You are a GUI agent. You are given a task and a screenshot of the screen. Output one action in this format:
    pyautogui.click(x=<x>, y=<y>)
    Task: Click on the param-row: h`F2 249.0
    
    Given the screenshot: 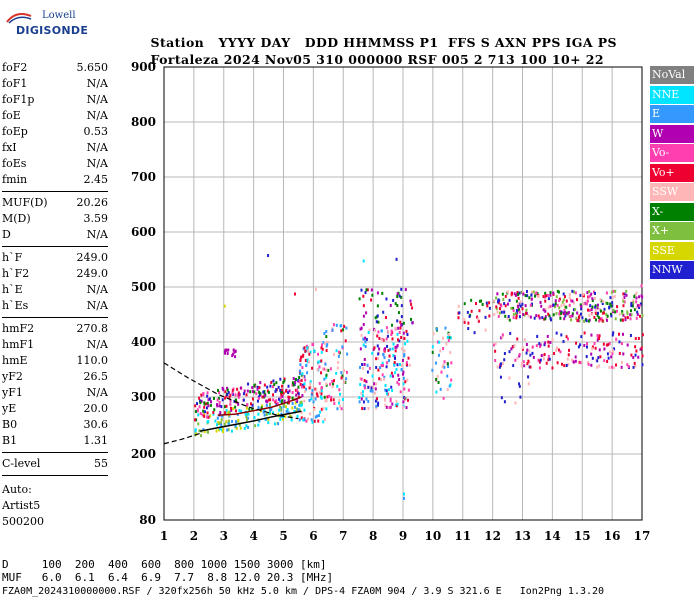 What is the action you would take?
    pyautogui.click(x=55, y=274)
    